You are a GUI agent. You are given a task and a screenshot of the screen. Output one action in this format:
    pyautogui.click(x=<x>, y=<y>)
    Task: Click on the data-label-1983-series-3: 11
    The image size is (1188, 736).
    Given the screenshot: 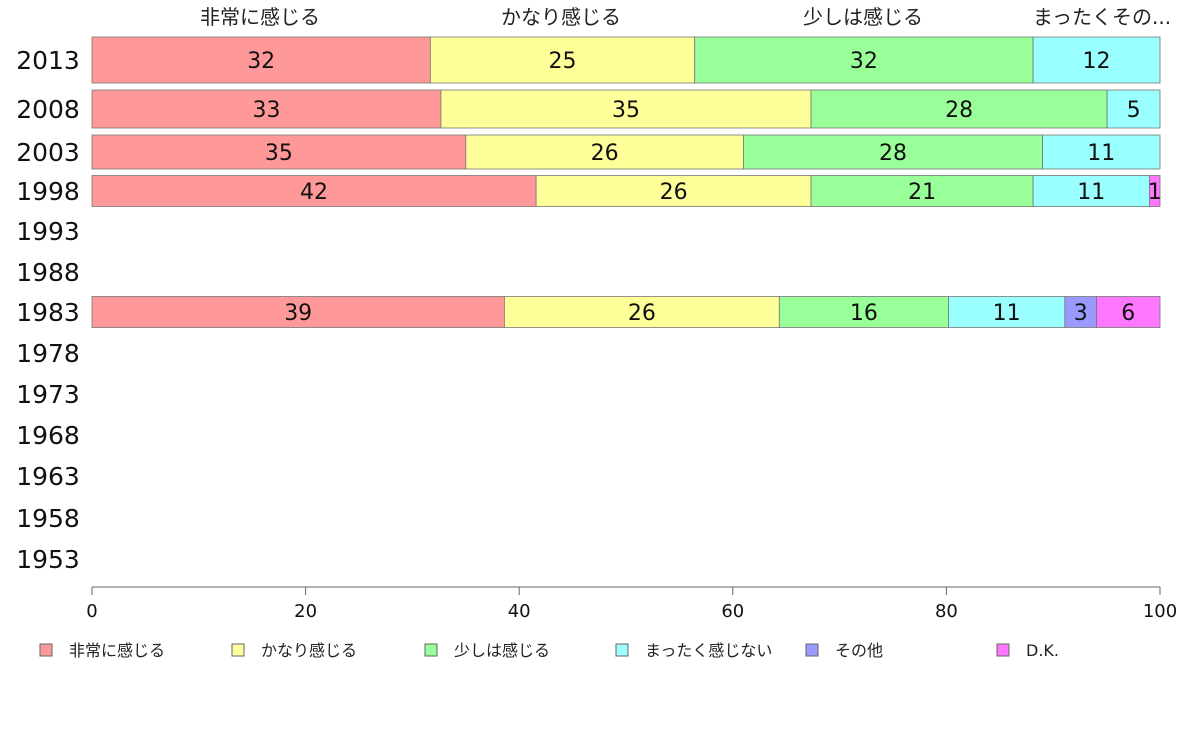 What is the action you would take?
    pyautogui.click(x=1007, y=313)
    